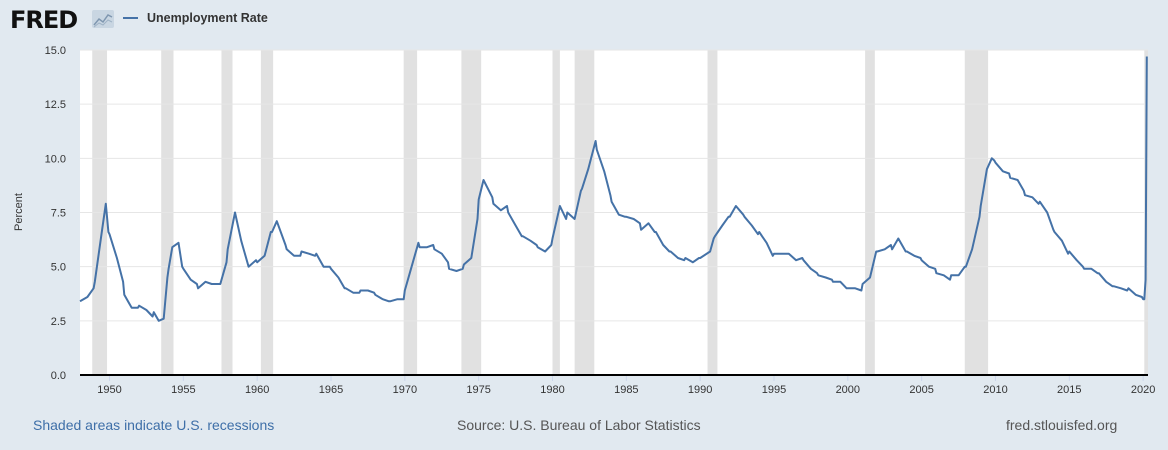  Describe the element at coordinates (257, 390) in the screenshot. I see `x-tick-label: 1960` at that location.